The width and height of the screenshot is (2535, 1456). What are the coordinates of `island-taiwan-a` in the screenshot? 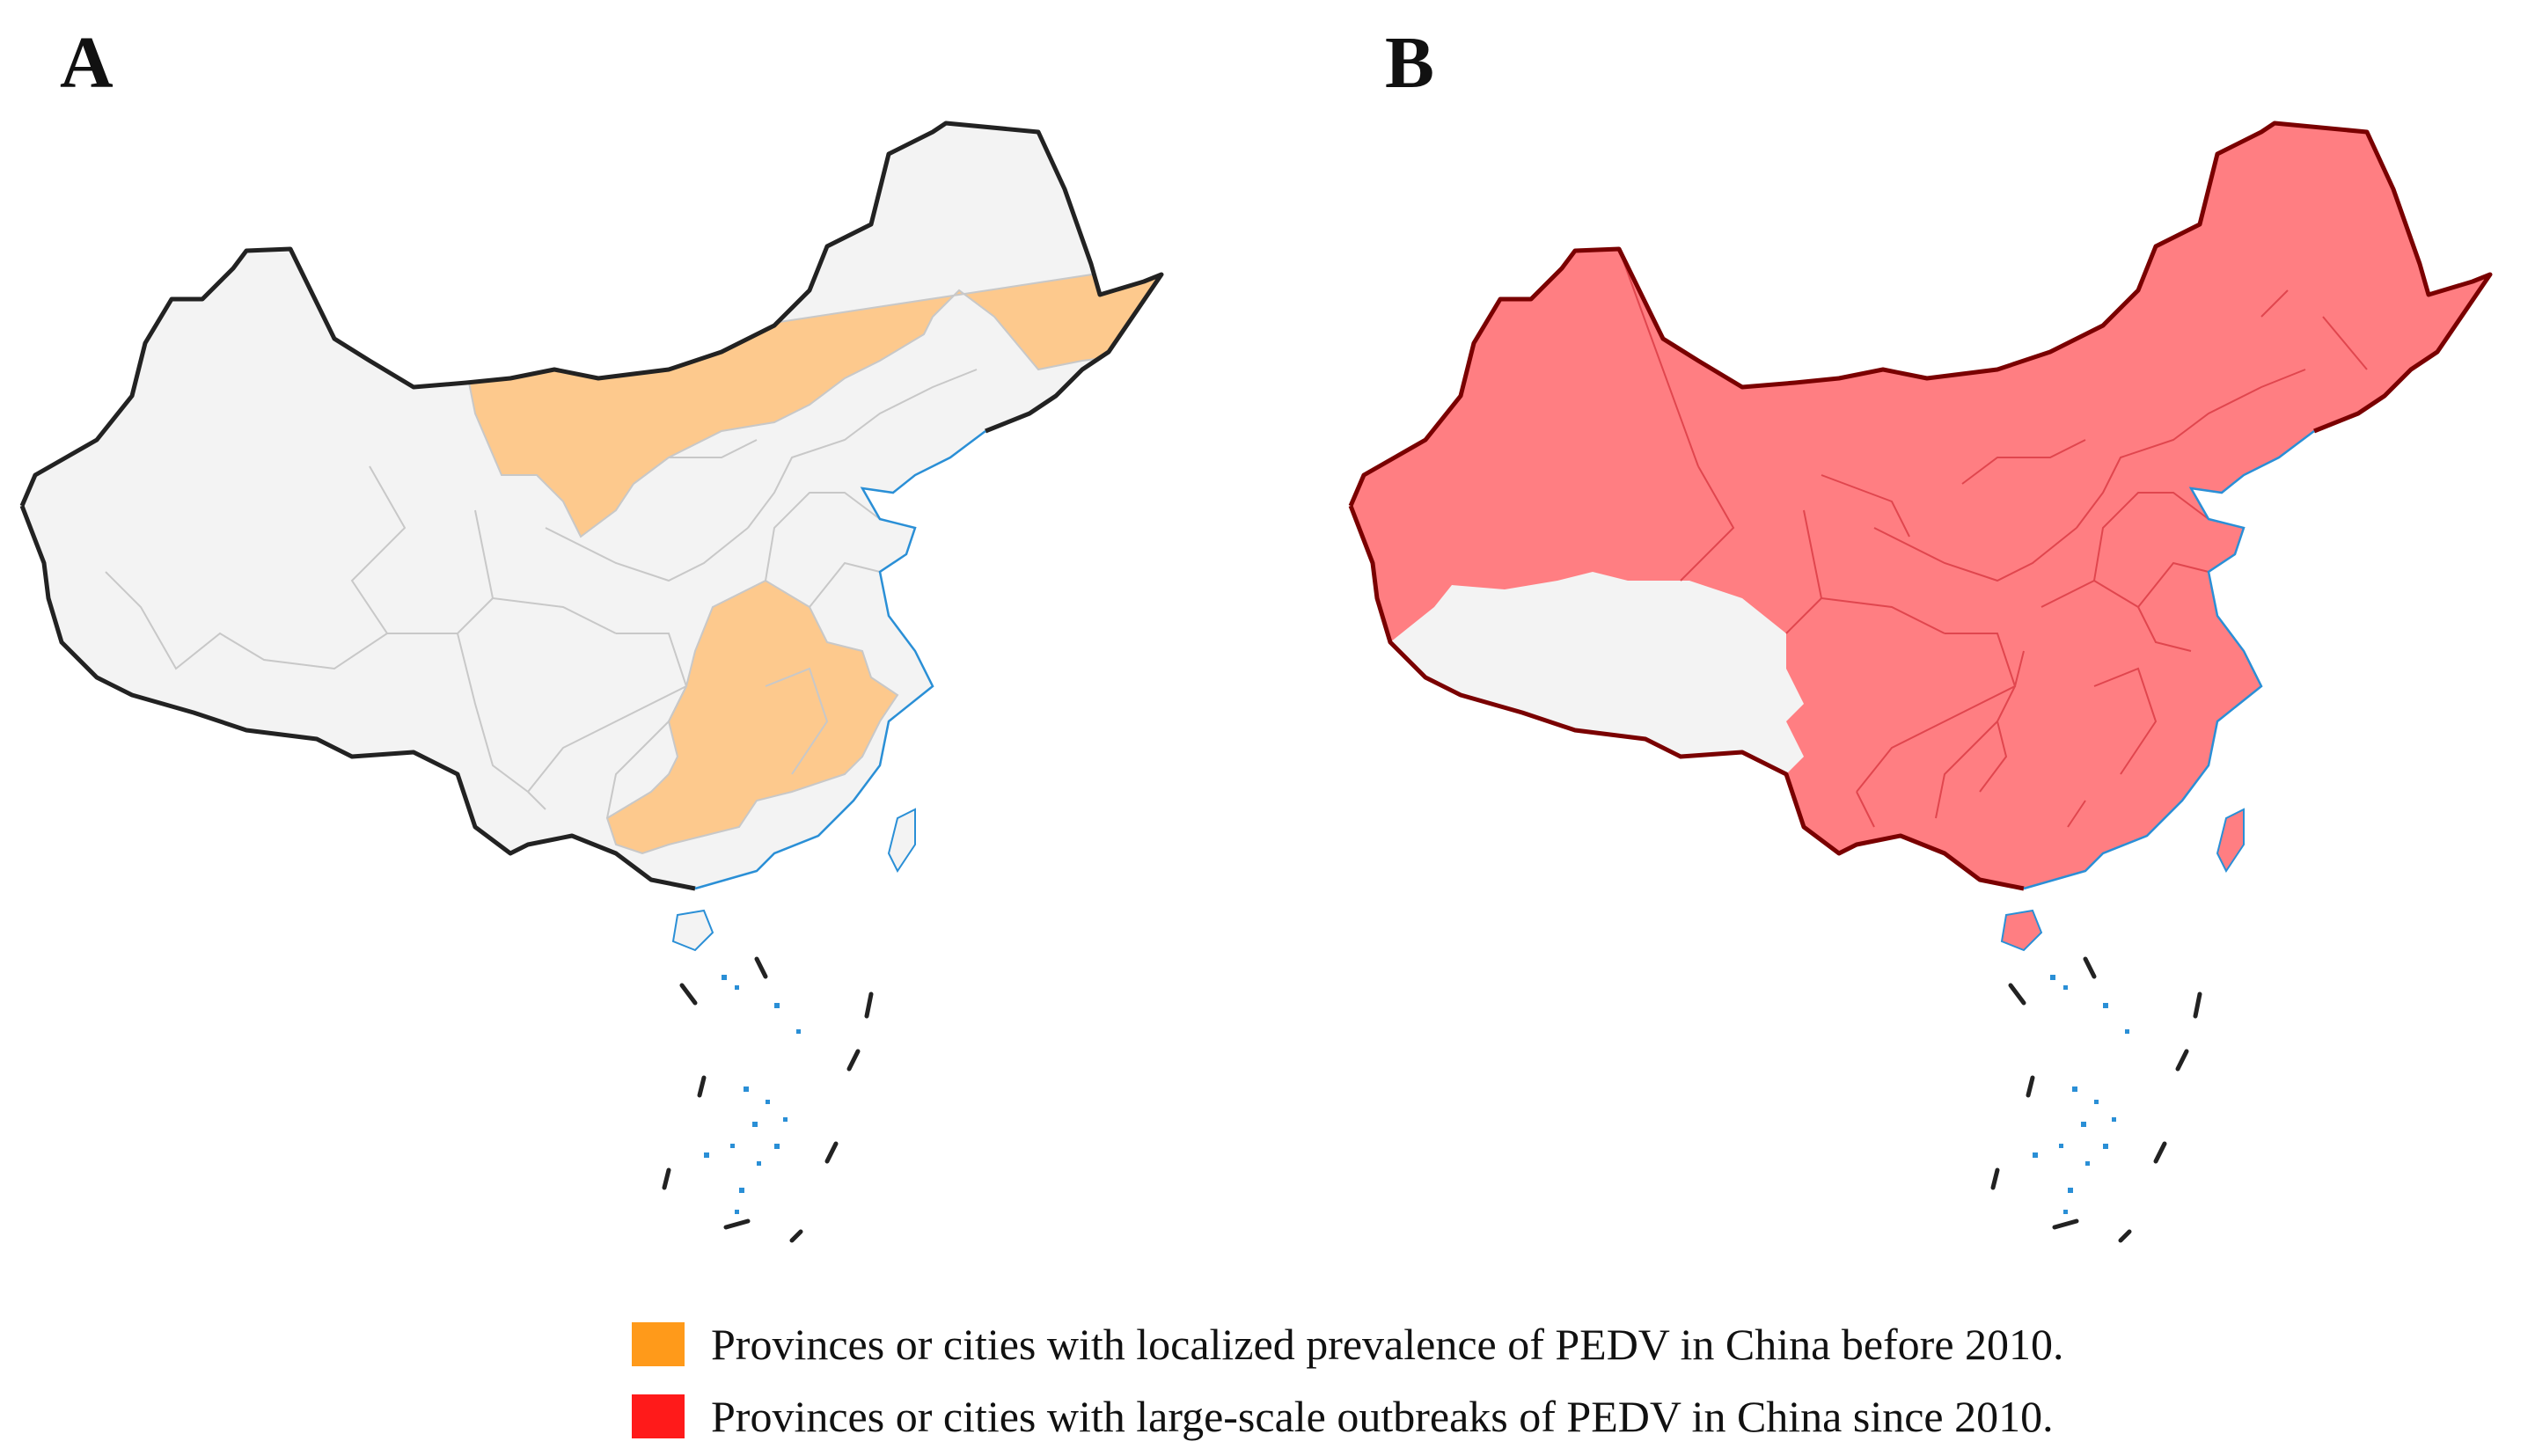 It's located at (901, 840).